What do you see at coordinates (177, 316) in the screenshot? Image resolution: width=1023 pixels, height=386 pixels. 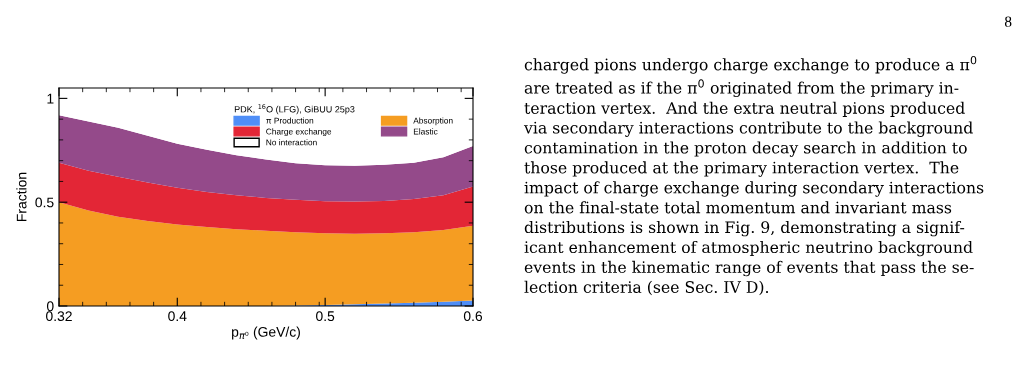 I see `x-tick-label: 0.4` at bounding box center [177, 316].